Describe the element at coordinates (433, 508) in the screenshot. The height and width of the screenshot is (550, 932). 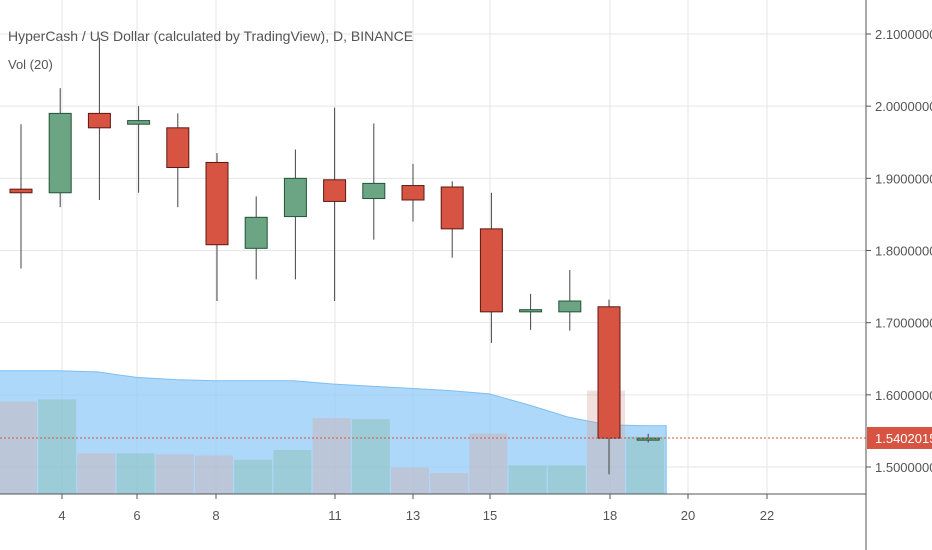
I see `time-axis: 4 6 8 11 13 15 18 20 22` at that location.